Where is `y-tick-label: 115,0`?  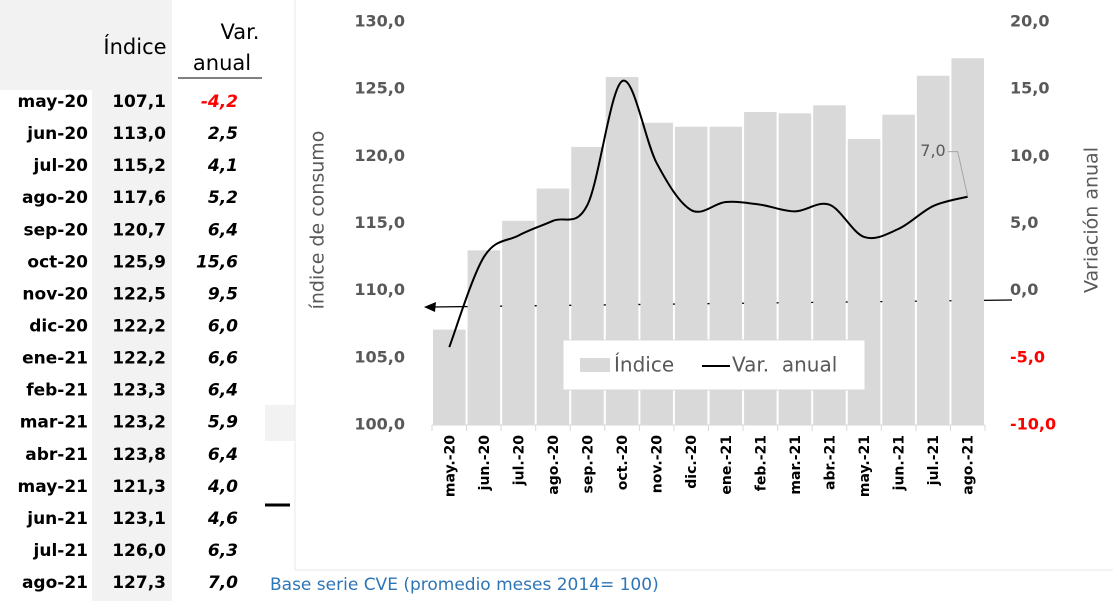
y-tick-label: 115,0 is located at coordinates (379, 222).